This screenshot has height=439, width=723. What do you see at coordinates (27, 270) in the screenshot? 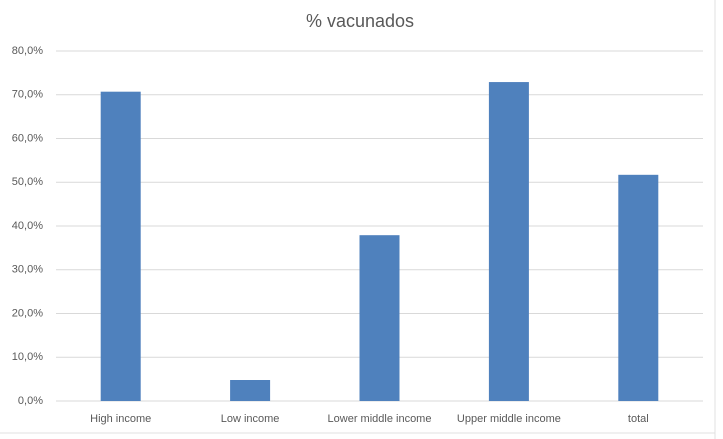
I see `y-tick-label: 30,0%` at bounding box center [27, 270].